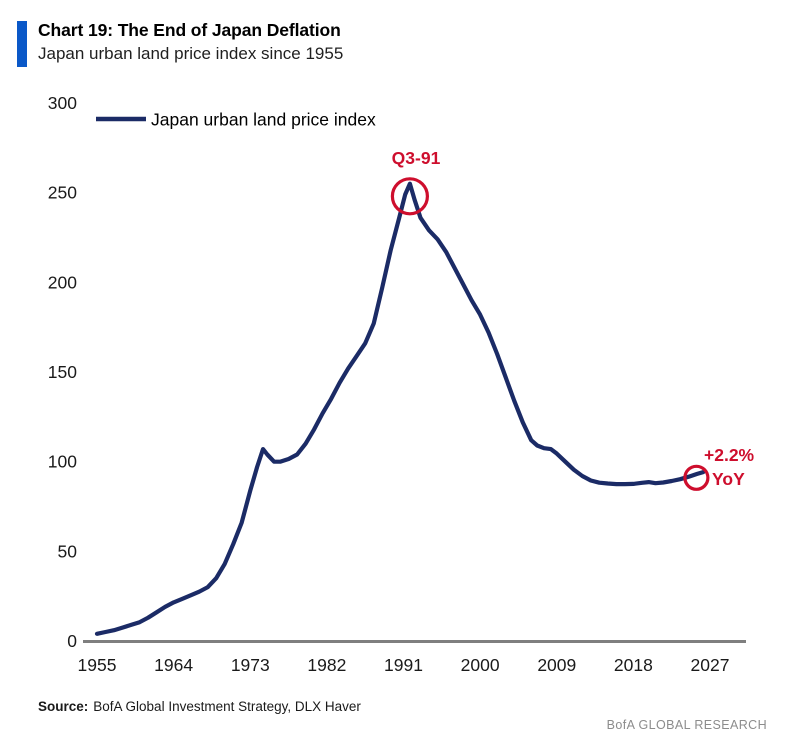 The height and width of the screenshot is (750, 798). What do you see at coordinates (68, 551) in the screenshot?
I see `y-tick-label: 50` at bounding box center [68, 551].